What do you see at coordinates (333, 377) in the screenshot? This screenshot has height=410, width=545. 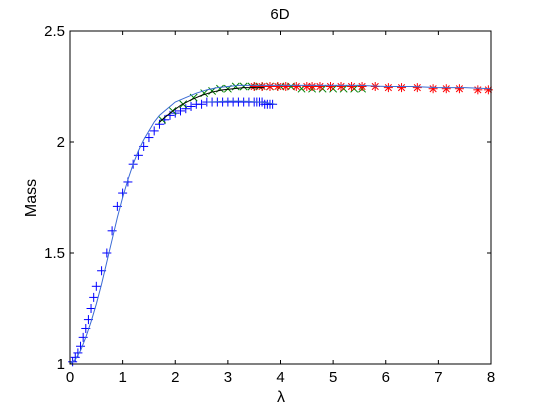 I see `x-tick-label: 5` at bounding box center [333, 377].